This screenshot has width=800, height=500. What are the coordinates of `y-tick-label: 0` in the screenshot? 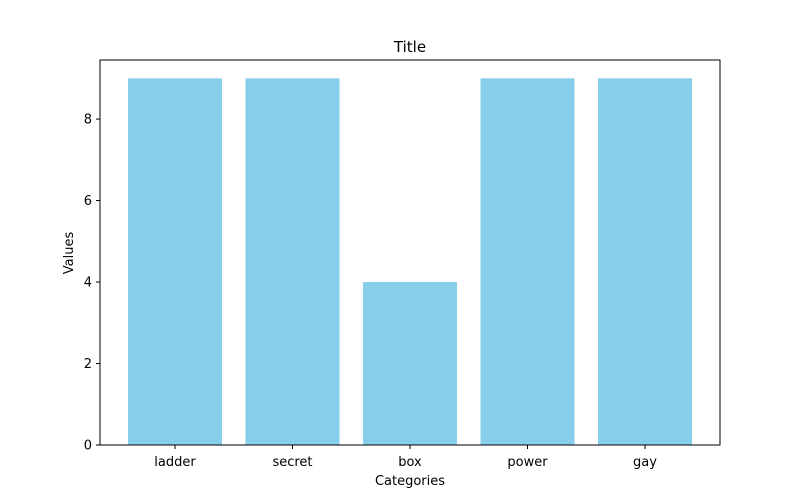 It's located at (88, 446).